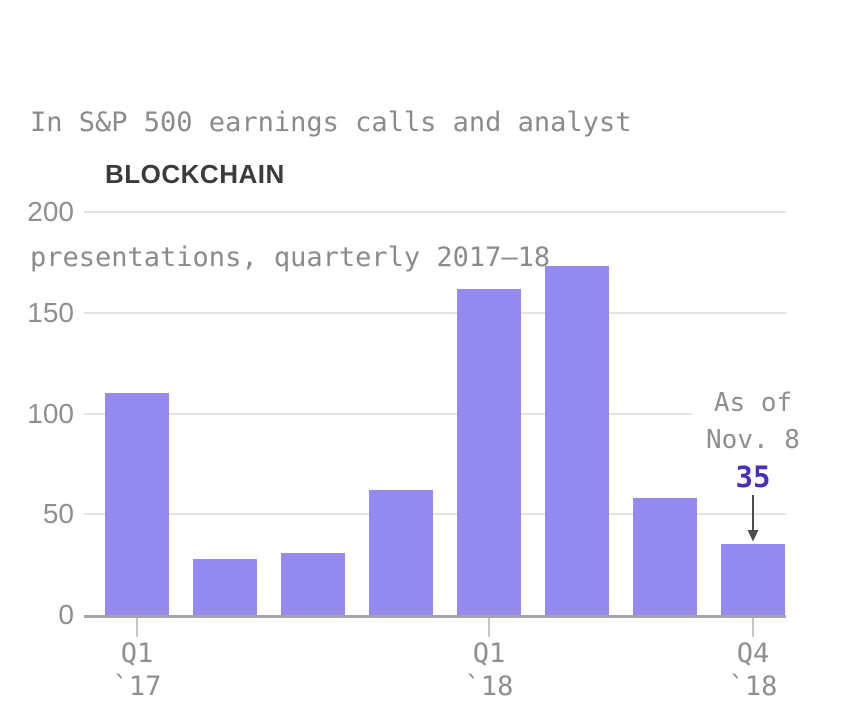  I want to click on chart-title-line-2: presentations, quarterly 2017–18, so click(290, 257).